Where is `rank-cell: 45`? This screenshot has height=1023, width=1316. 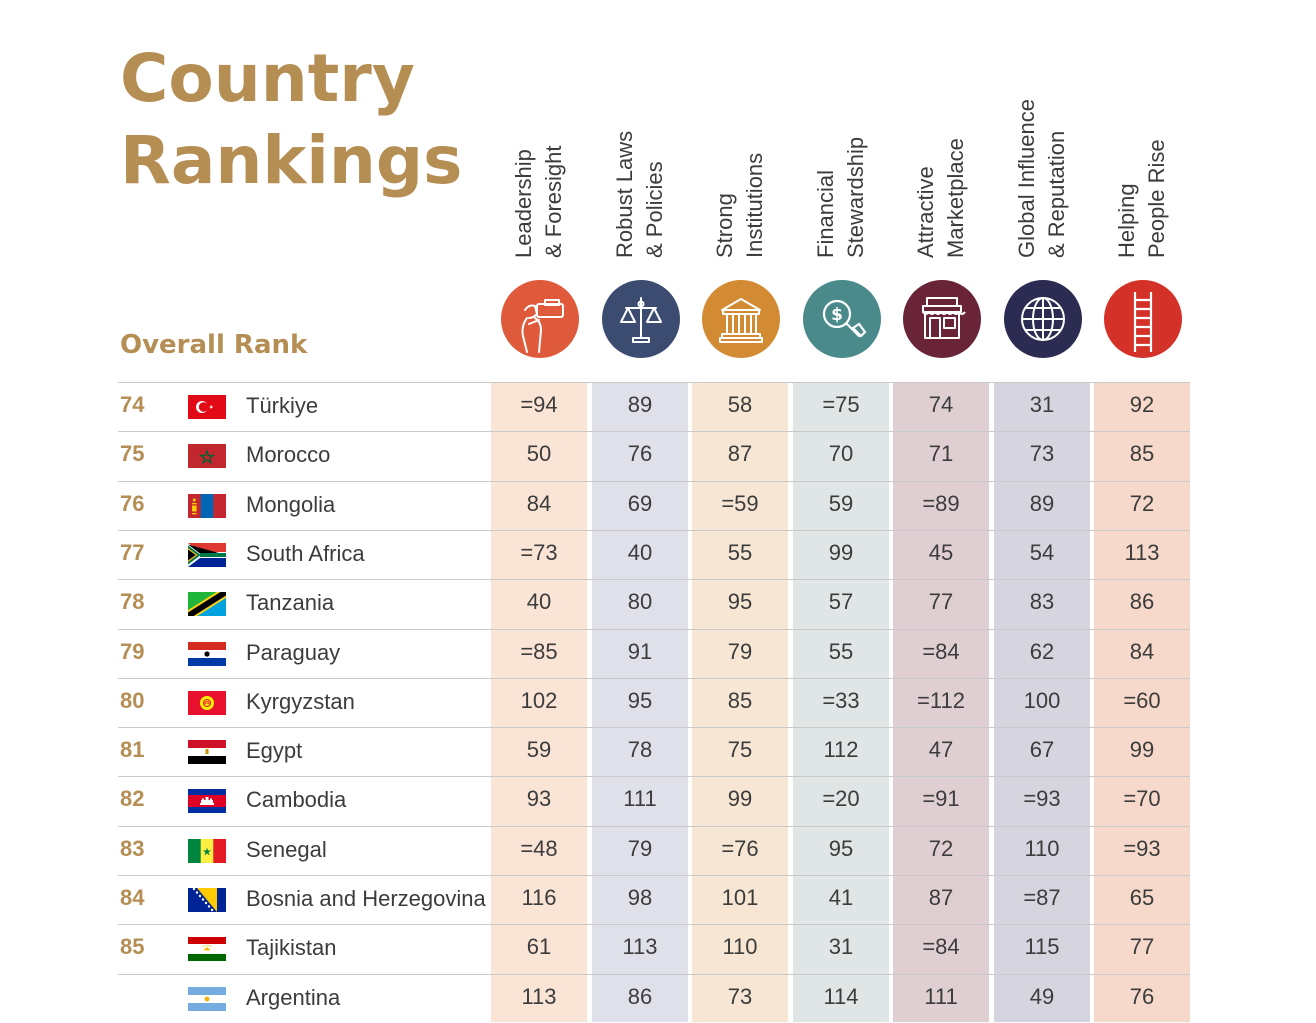
rank-cell: 45 is located at coordinates (941, 552).